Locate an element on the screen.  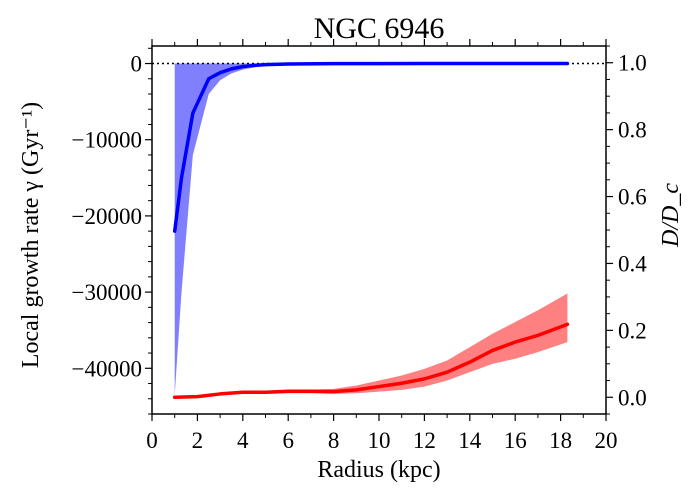
y-right-tick-label: 0.6 is located at coordinates (632, 197).